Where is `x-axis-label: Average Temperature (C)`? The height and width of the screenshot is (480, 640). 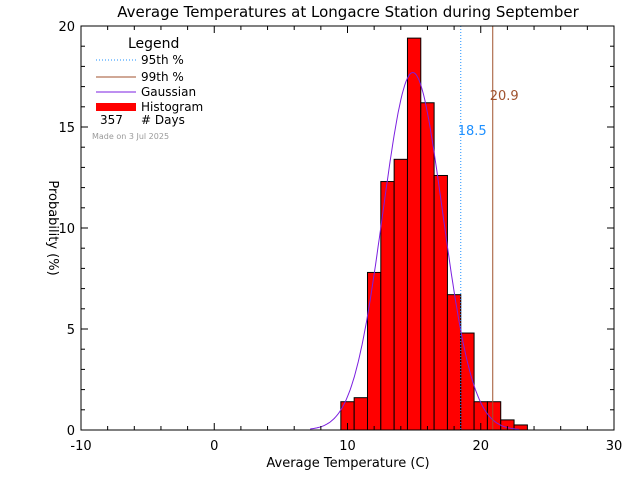
x-axis-label: Average Temperature (C) is located at coordinates (347, 463).